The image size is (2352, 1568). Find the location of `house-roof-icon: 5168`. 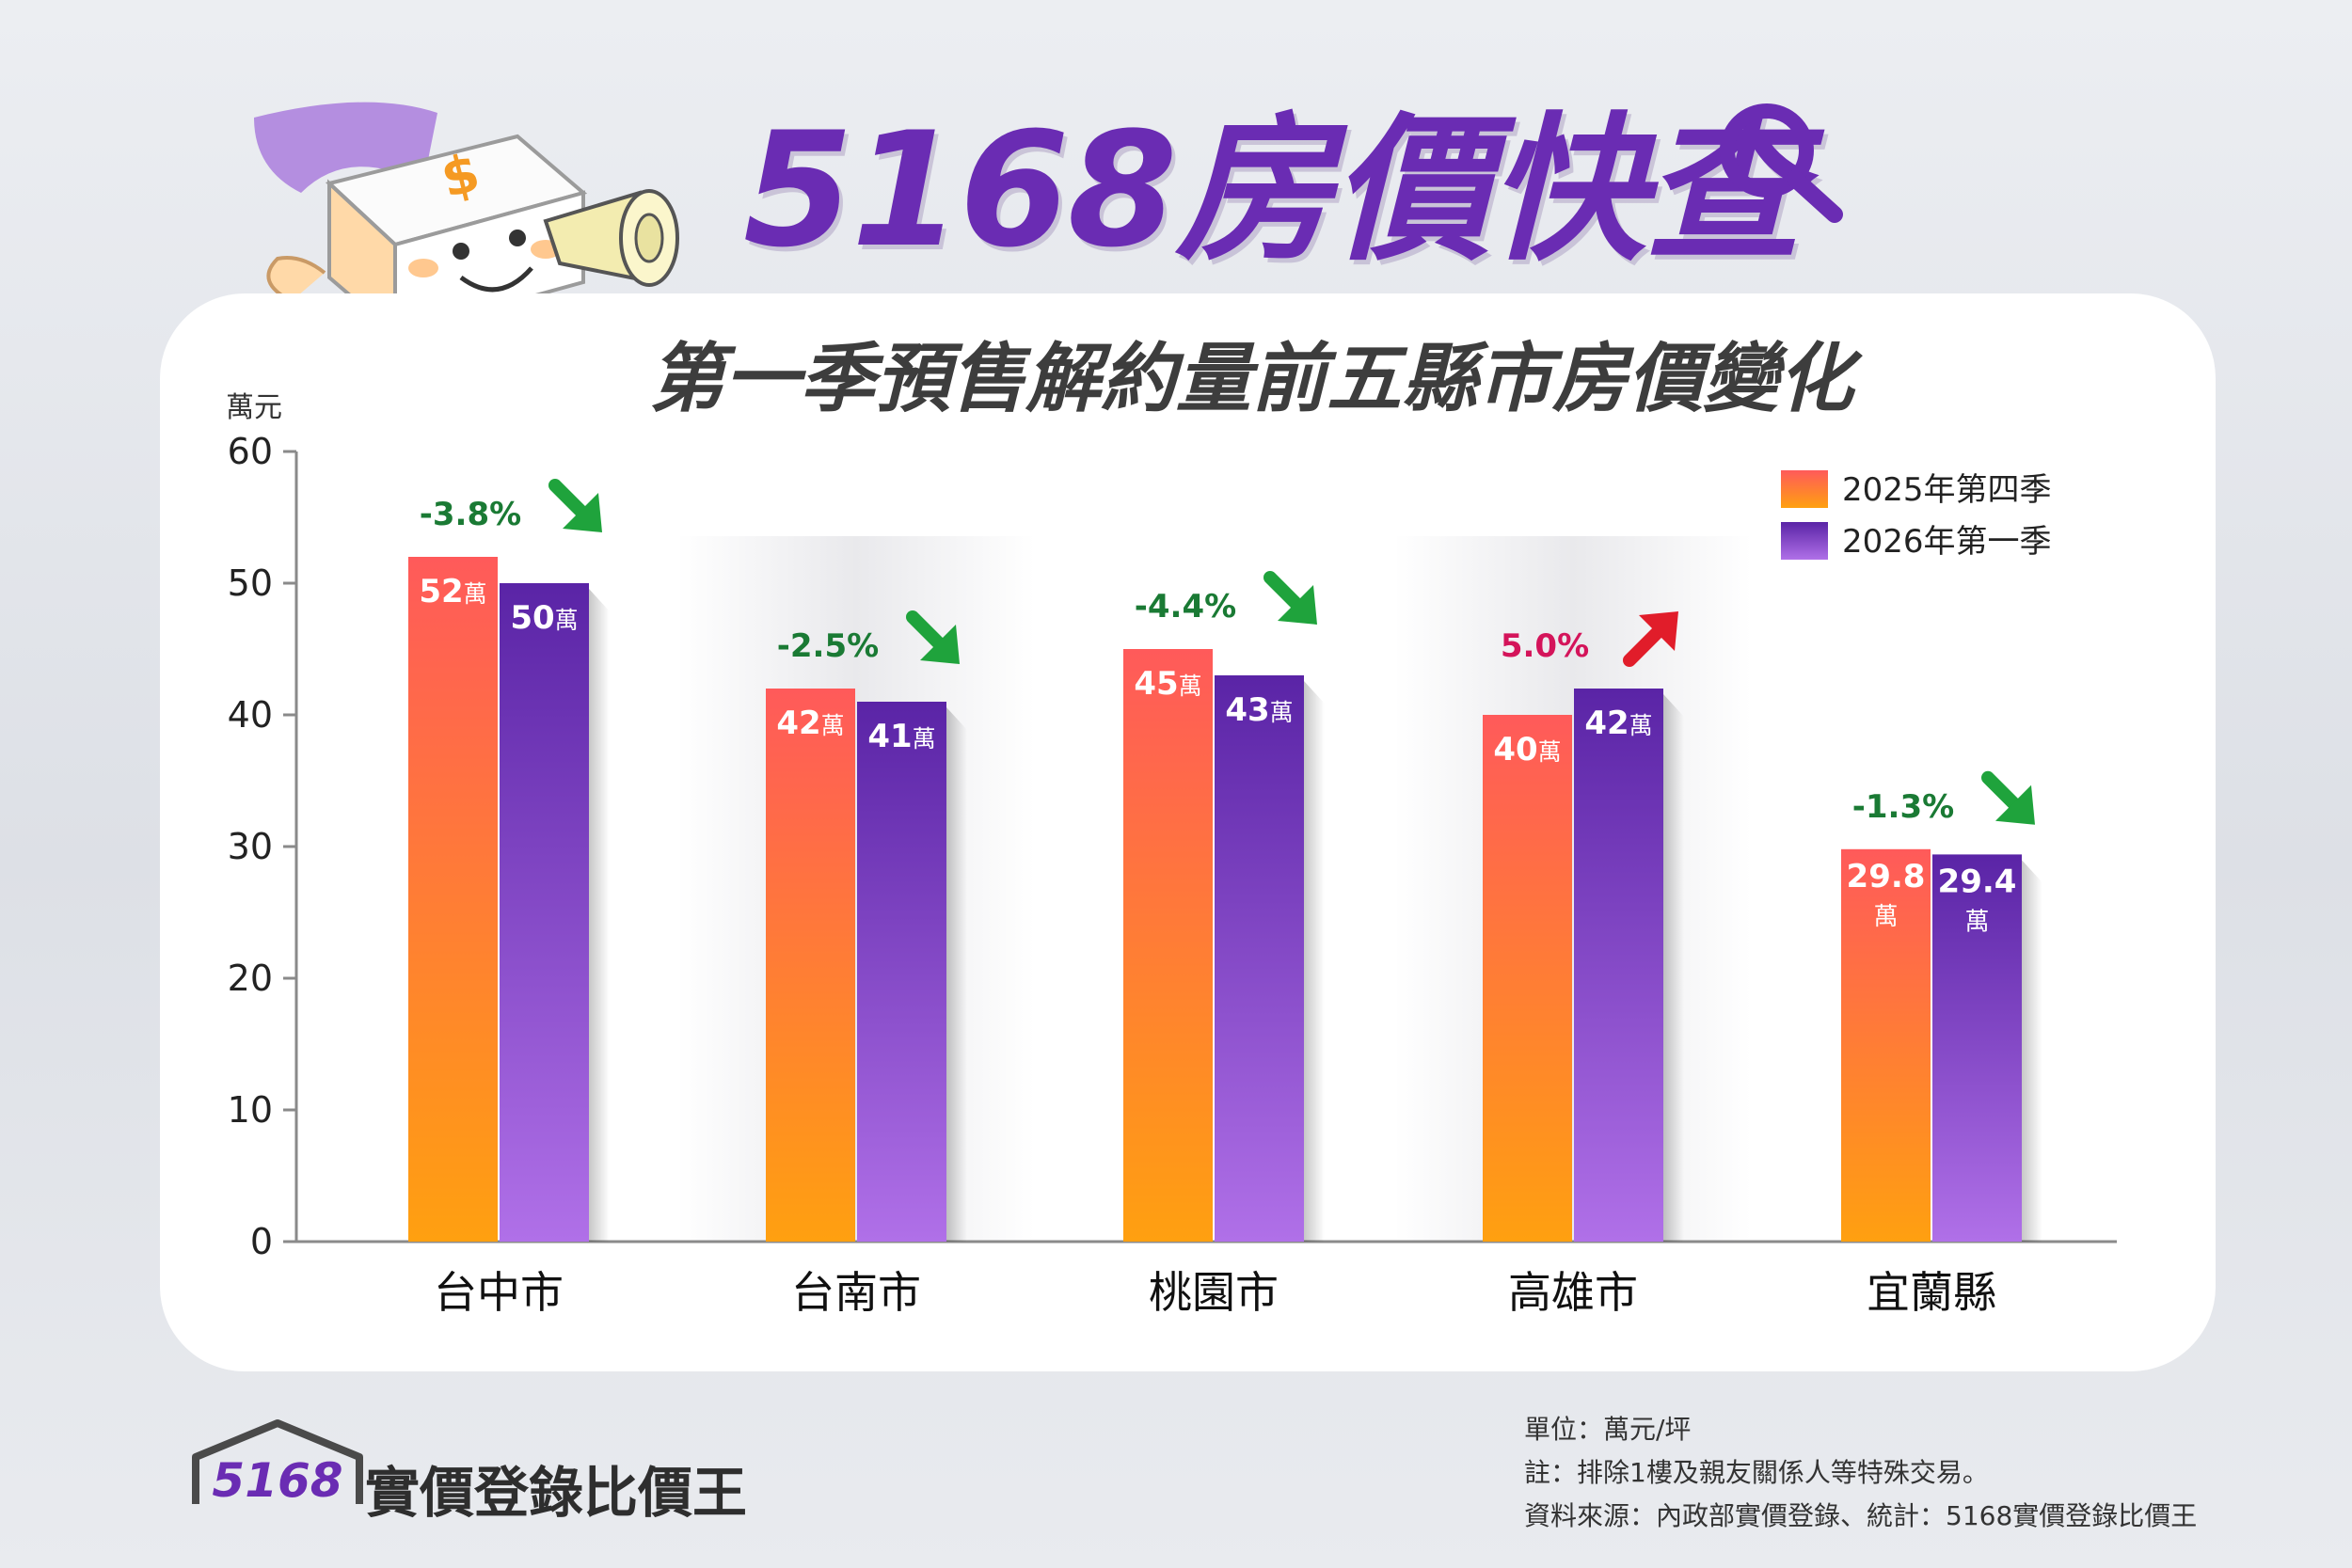

house-roof-icon: 5168 is located at coordinates (277, 1463).